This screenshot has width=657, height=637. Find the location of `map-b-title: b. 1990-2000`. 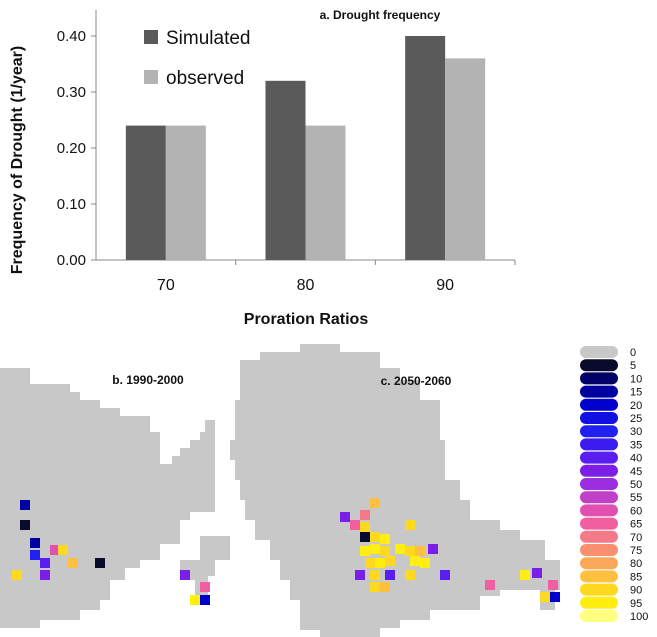

map-b-title: b. 1990-2000 is located at coordinates (148, 380).